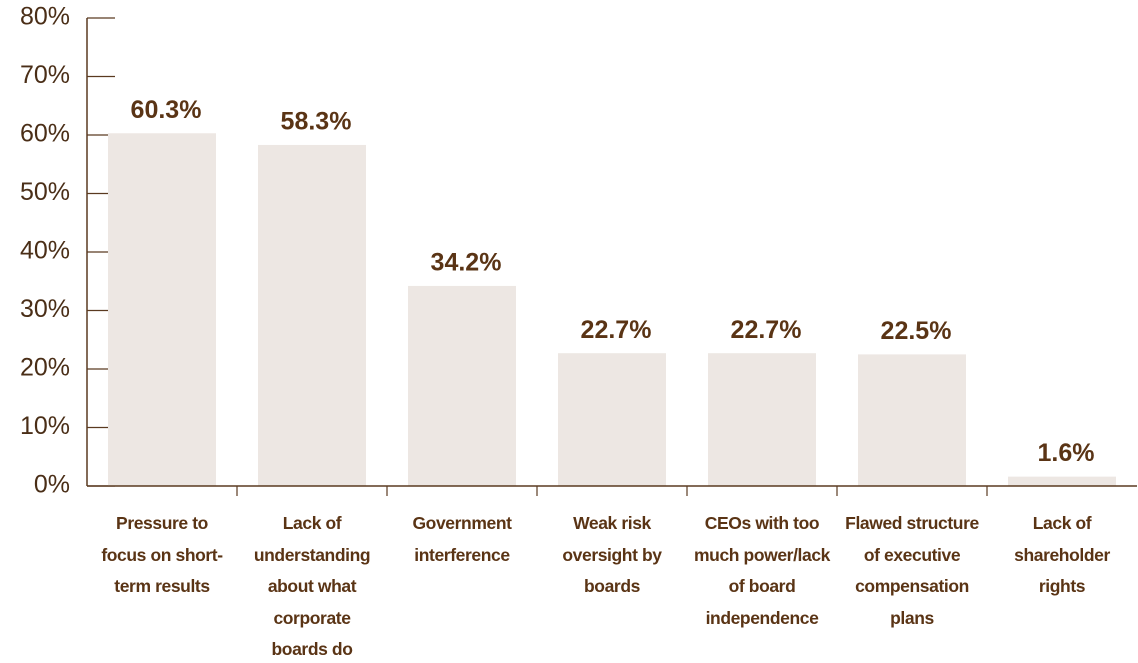 This screenshot has height=663, width=1138. Describe the element at coordinates (45, 134) in the screenshot. I see `y-tick-label: 60%` at that location.